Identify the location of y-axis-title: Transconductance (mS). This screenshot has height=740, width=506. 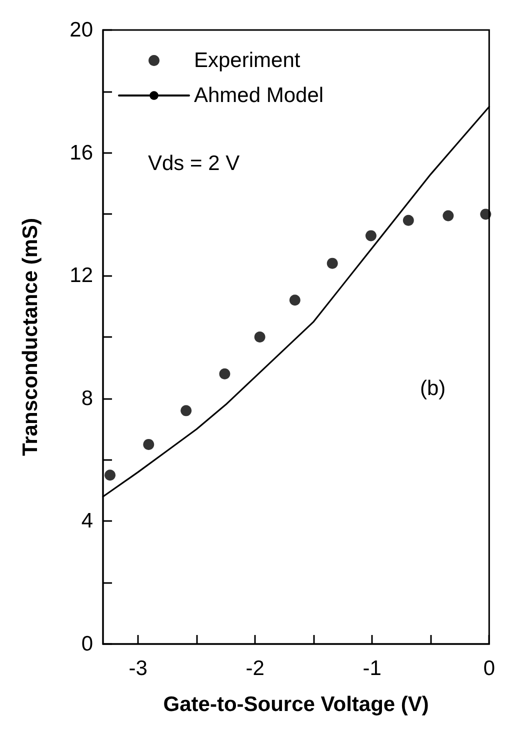
(30, 337).